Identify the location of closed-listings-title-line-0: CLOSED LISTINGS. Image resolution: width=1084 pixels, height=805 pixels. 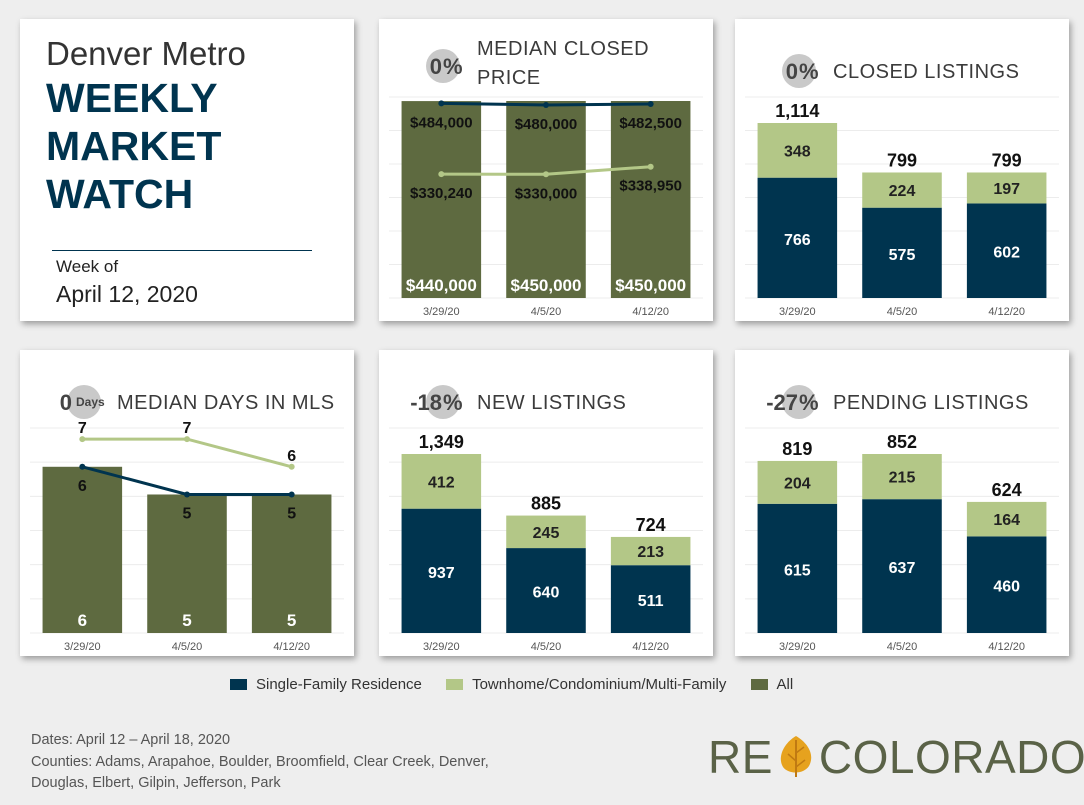
(926, 72).